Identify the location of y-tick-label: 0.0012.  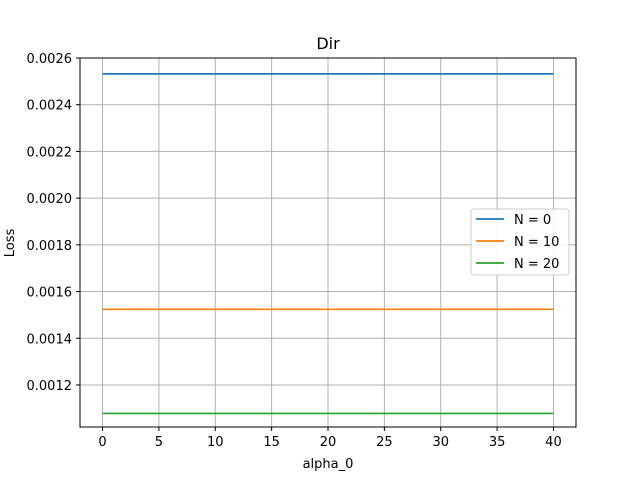
(50, 386).